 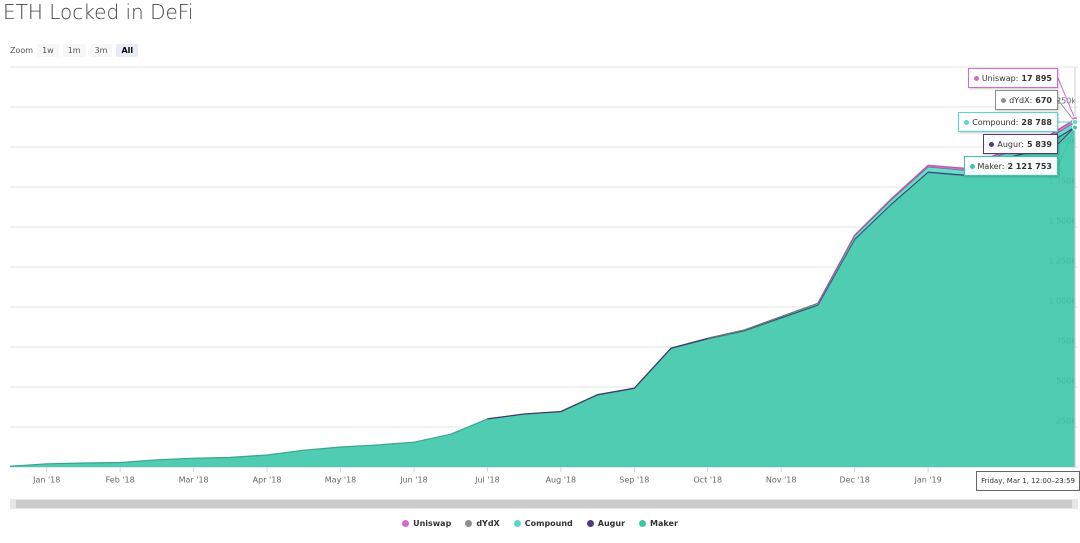 I want to click on tooltip: dYdX670, so click(x=1026, y=100).